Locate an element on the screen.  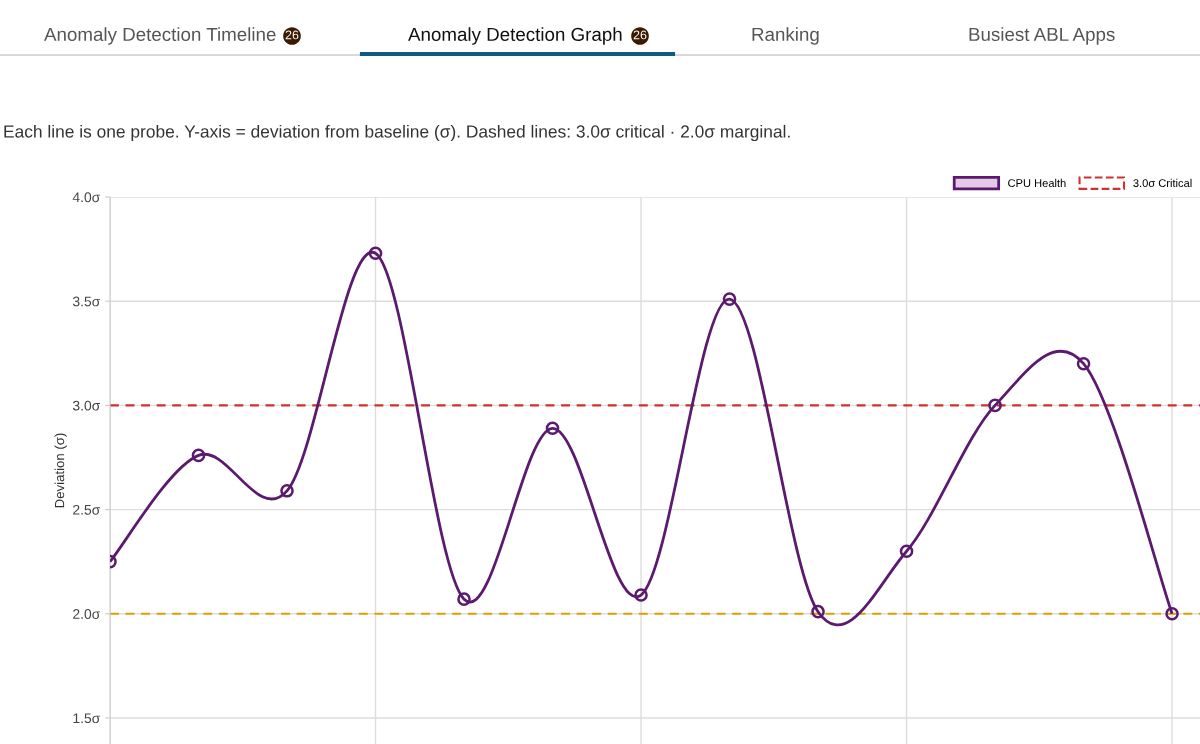
text: Anomaly Detection Graph is located at coordinates (515, 36).